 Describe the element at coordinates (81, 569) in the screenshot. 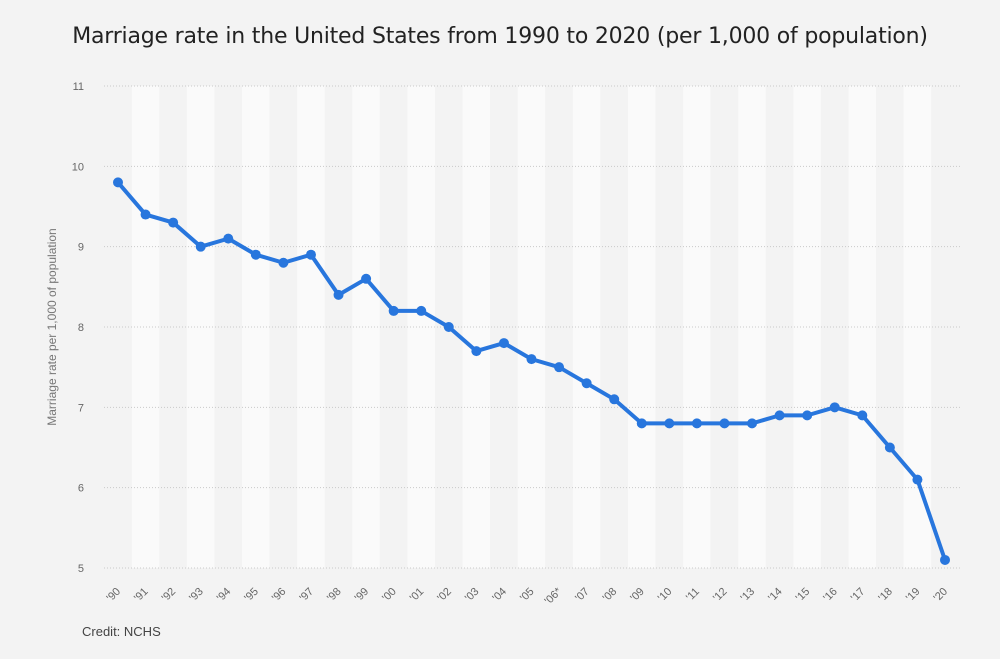

I see `y-tick-label: 5` at that location.